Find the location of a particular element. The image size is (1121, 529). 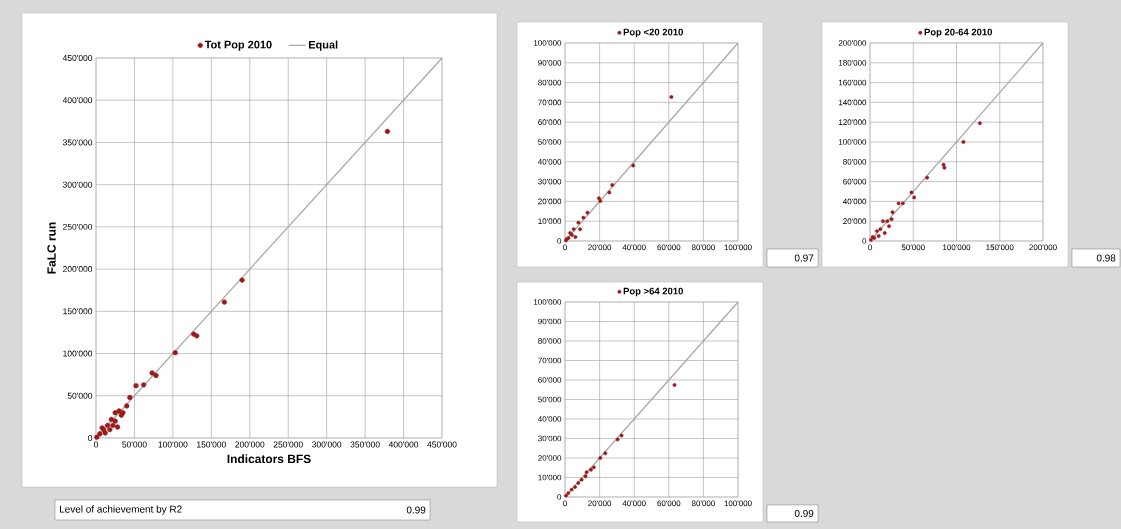

y-tick-label: 100'000 is located at coordinates (78, 353).